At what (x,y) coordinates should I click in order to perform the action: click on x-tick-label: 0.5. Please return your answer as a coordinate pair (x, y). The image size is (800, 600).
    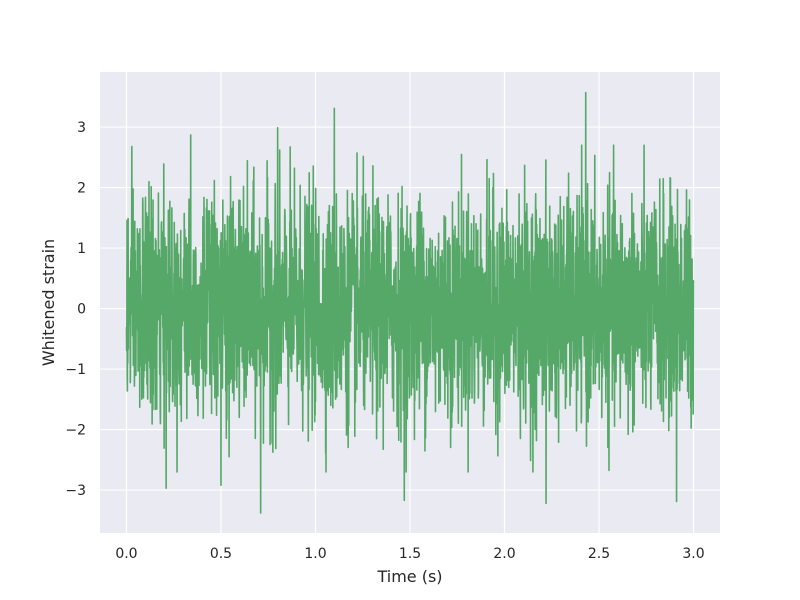
    Looking at the image, I should click on (221, 554).